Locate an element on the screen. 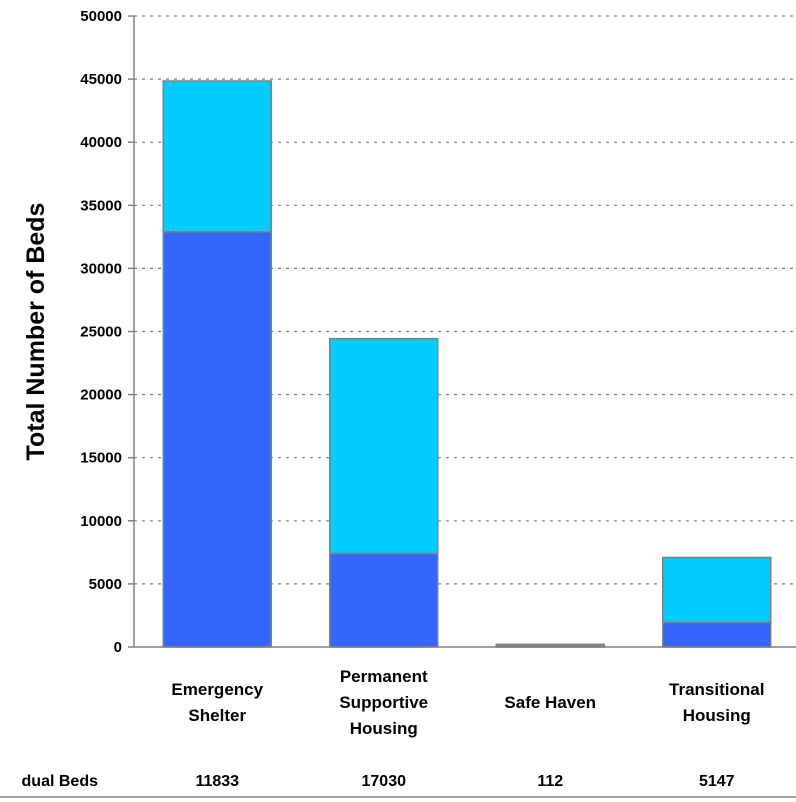 This screenshot has width=796, height=802. y-tick-label: 15000 is located at coordinates (101, 458).